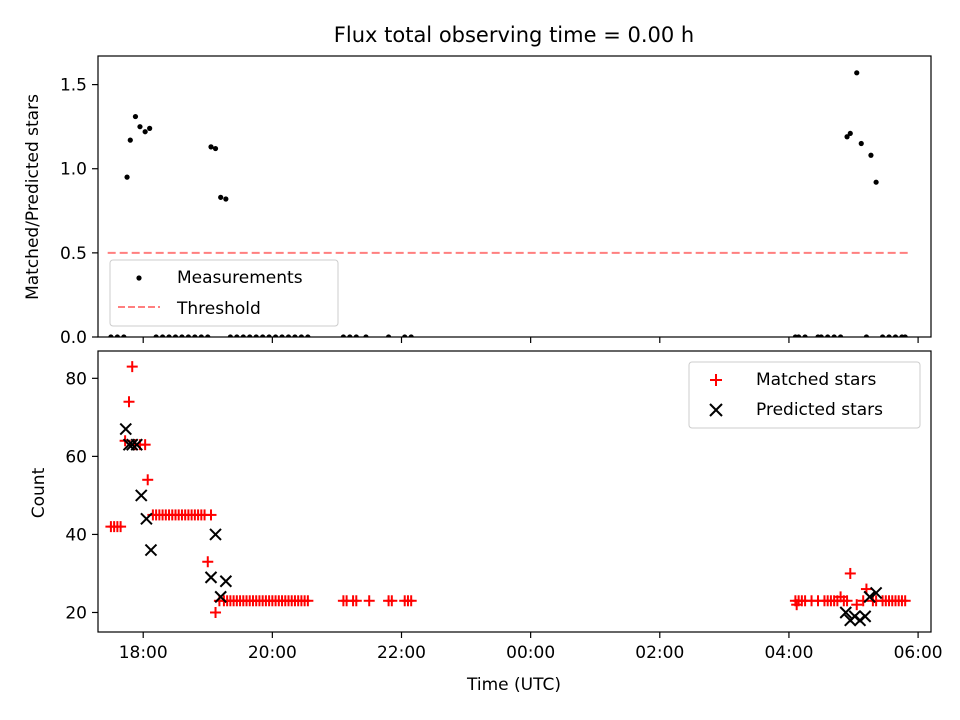  I want to click on legend-marker-measurements, so click(139, 278).